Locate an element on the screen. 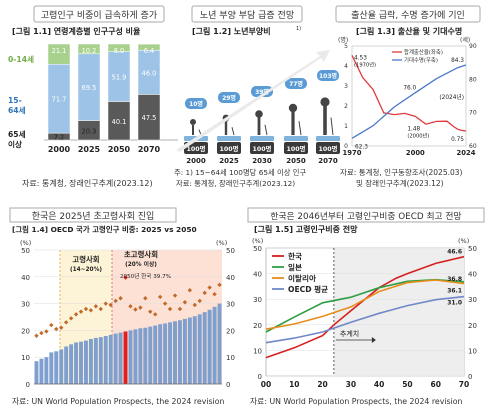  p2-value-label-2000: 10명 is located at coordinates (196, 104).